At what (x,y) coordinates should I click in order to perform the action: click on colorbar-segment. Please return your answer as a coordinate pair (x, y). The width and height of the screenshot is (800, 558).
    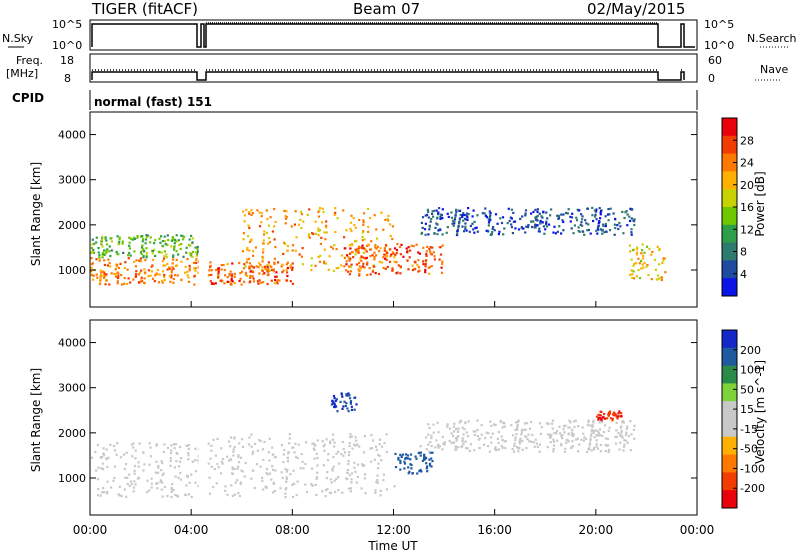
    Looking at the image, I should click on (729, 339).